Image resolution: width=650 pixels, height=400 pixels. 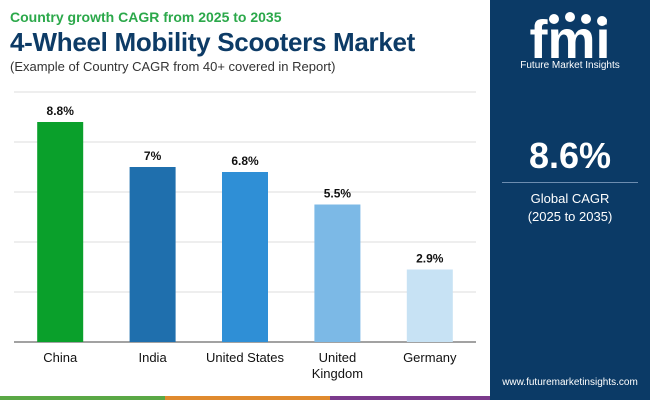 I want to click on global-cagr-value: 8.6%, so click(x=570, y=155).